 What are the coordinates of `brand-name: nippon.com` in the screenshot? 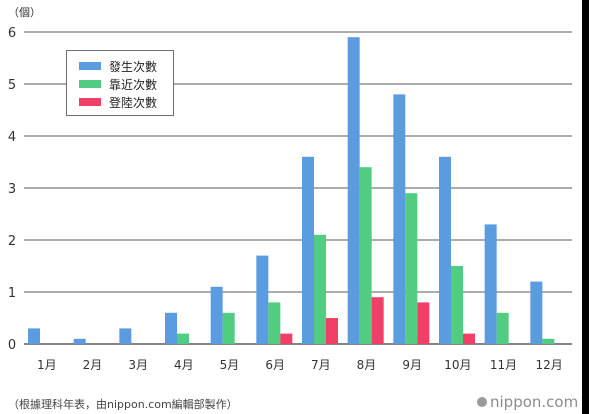 It's located at (534, 402).